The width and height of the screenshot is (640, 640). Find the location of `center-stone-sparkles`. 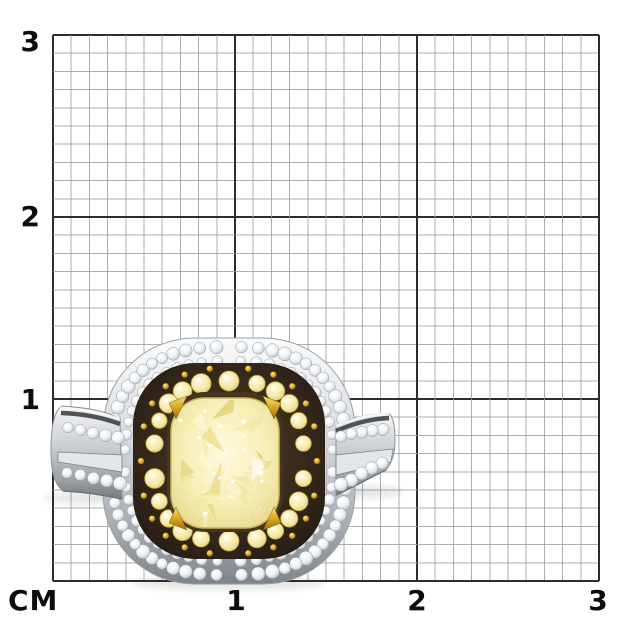

center-stone-sparkles is located at coordinates (221, 462).